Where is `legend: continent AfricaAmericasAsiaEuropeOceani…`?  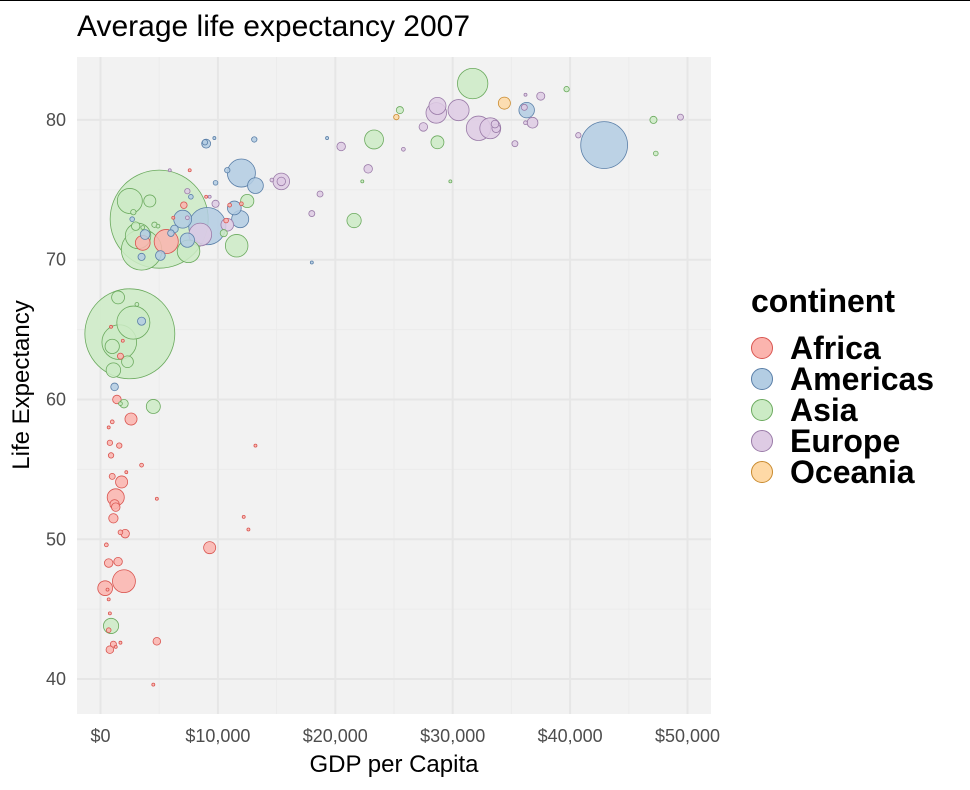 legend: continent AfricaAmericasAsiaEuropeOceani… is located at coordinates (842, 386).